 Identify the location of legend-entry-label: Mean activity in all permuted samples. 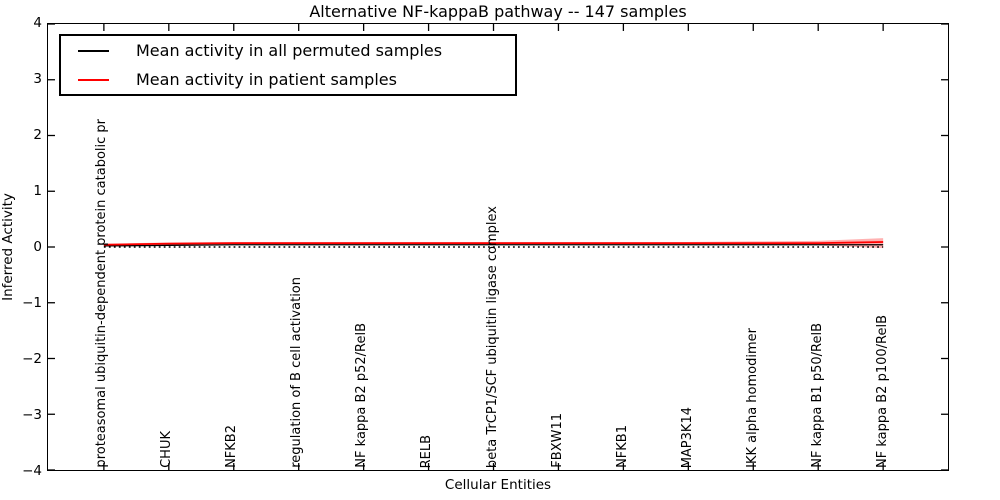
(289, 50).